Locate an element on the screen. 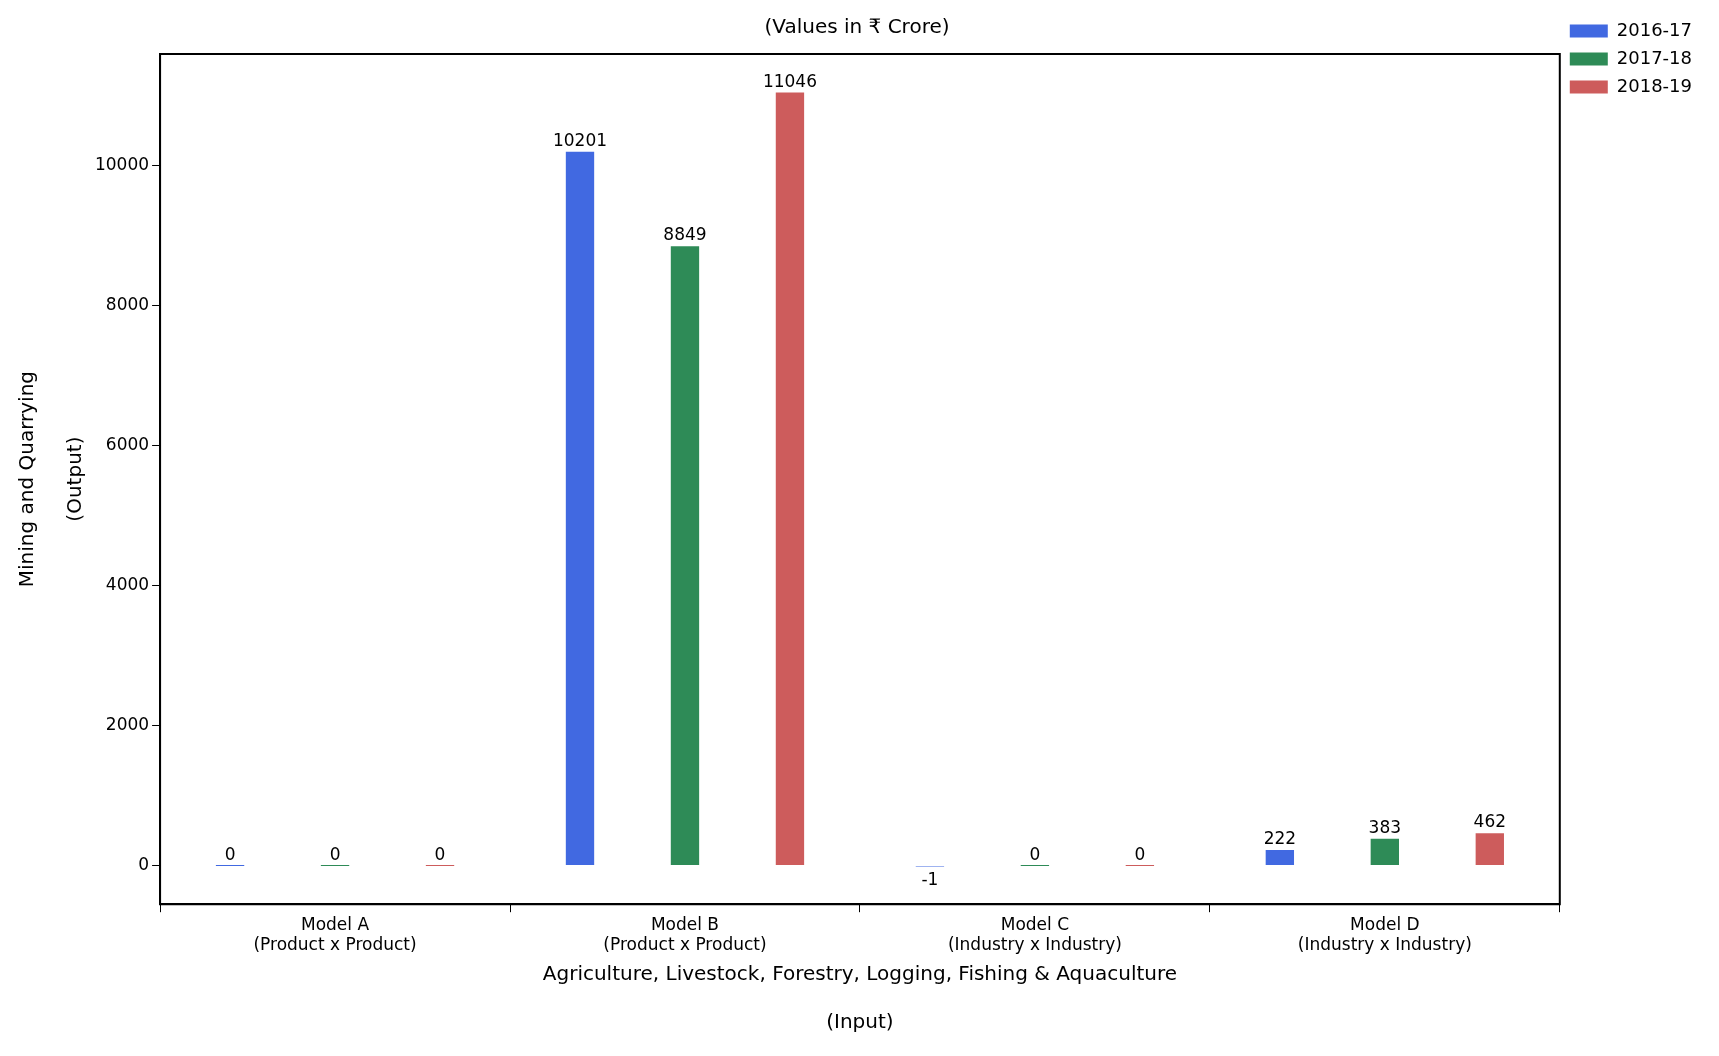 The width and height of the screenshot is (1719, 1056). chart-title: (Values in ₹ Crore) is located at coordinates (857, 26).